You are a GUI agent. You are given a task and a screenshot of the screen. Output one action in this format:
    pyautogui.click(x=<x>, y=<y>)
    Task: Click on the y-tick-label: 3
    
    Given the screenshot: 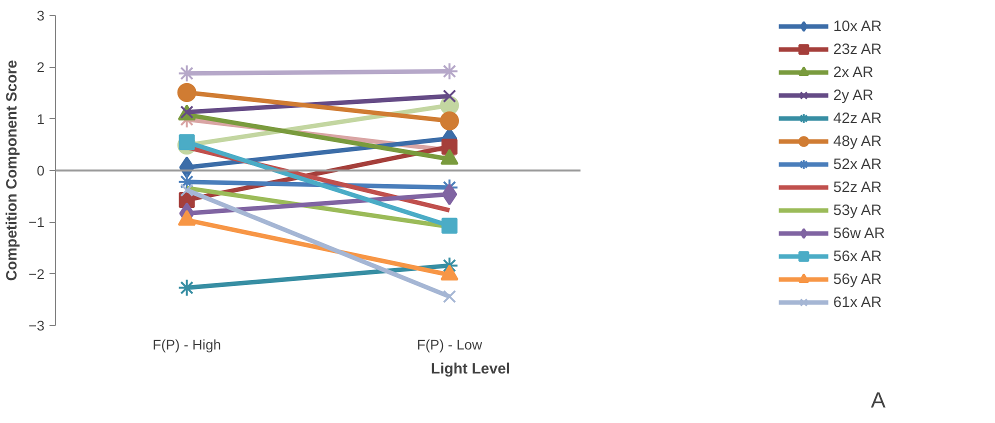 What is the action you would take?
    pyautogui.click(x=40, y=16)
    